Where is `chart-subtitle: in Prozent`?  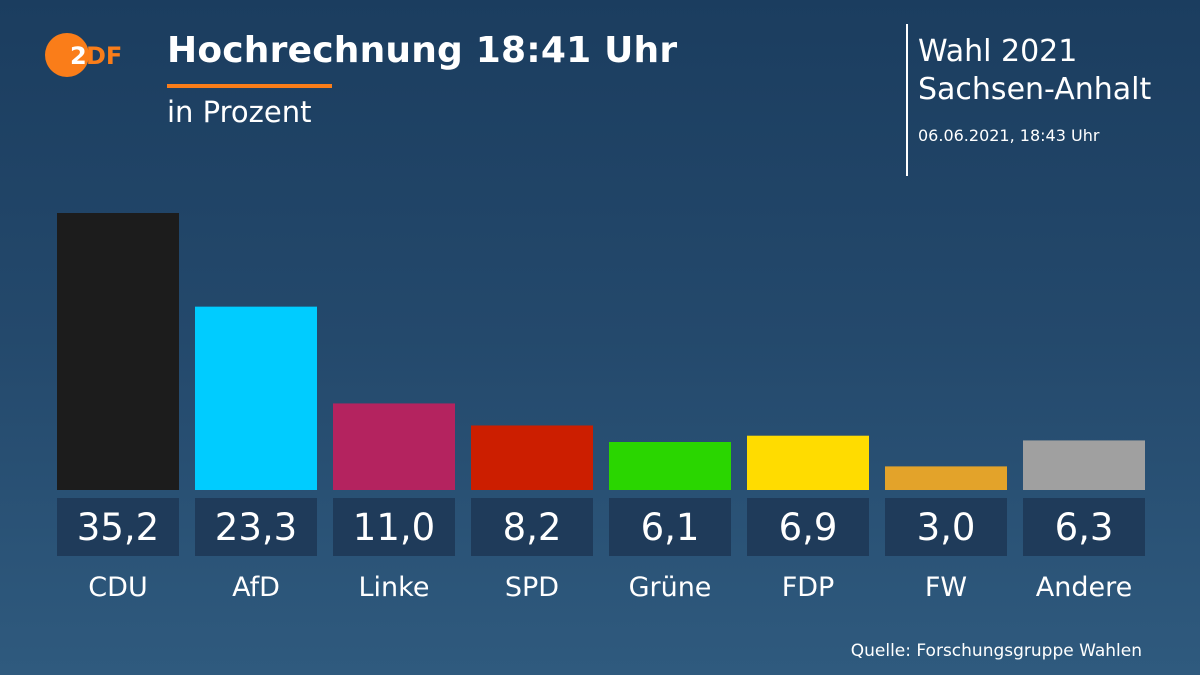 chart-subtitle: in Prozent is located at coordinates (239, 112).